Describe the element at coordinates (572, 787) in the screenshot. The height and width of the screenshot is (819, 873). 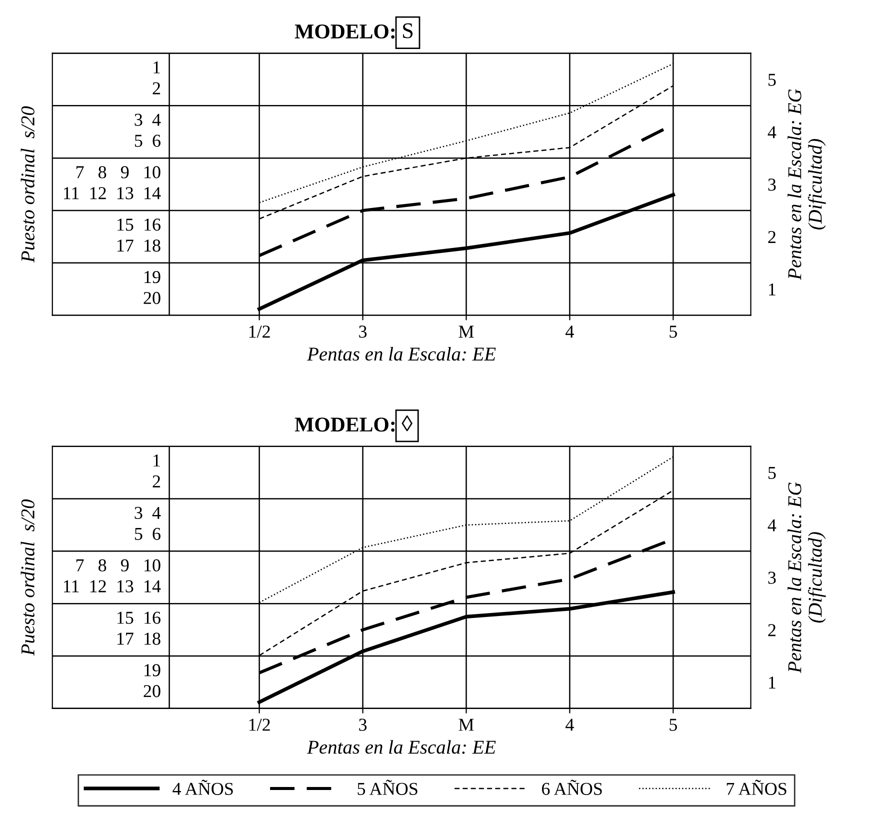
I see `legend-label: 6 AÑOS` at that location.